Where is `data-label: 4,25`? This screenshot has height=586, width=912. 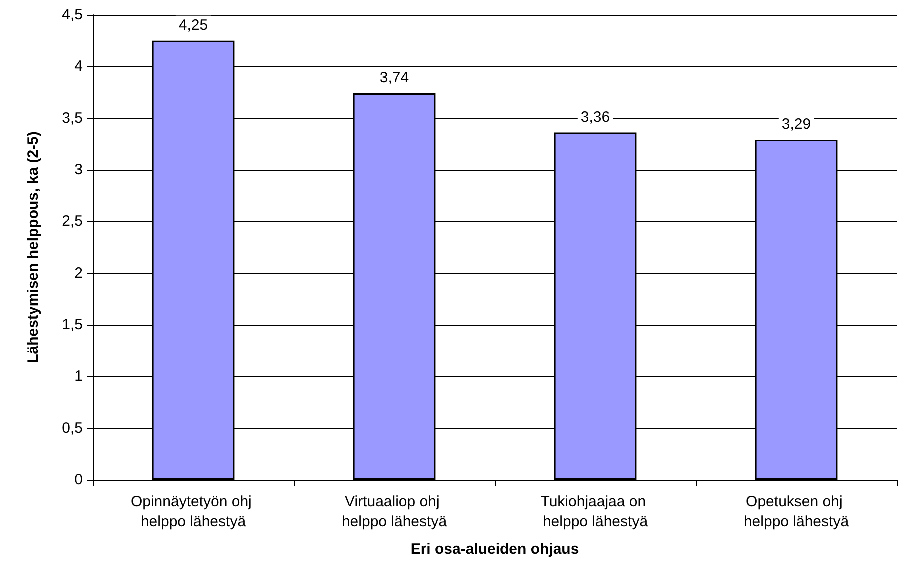 data-label: 4,25 is located at coordinates (193, 25).